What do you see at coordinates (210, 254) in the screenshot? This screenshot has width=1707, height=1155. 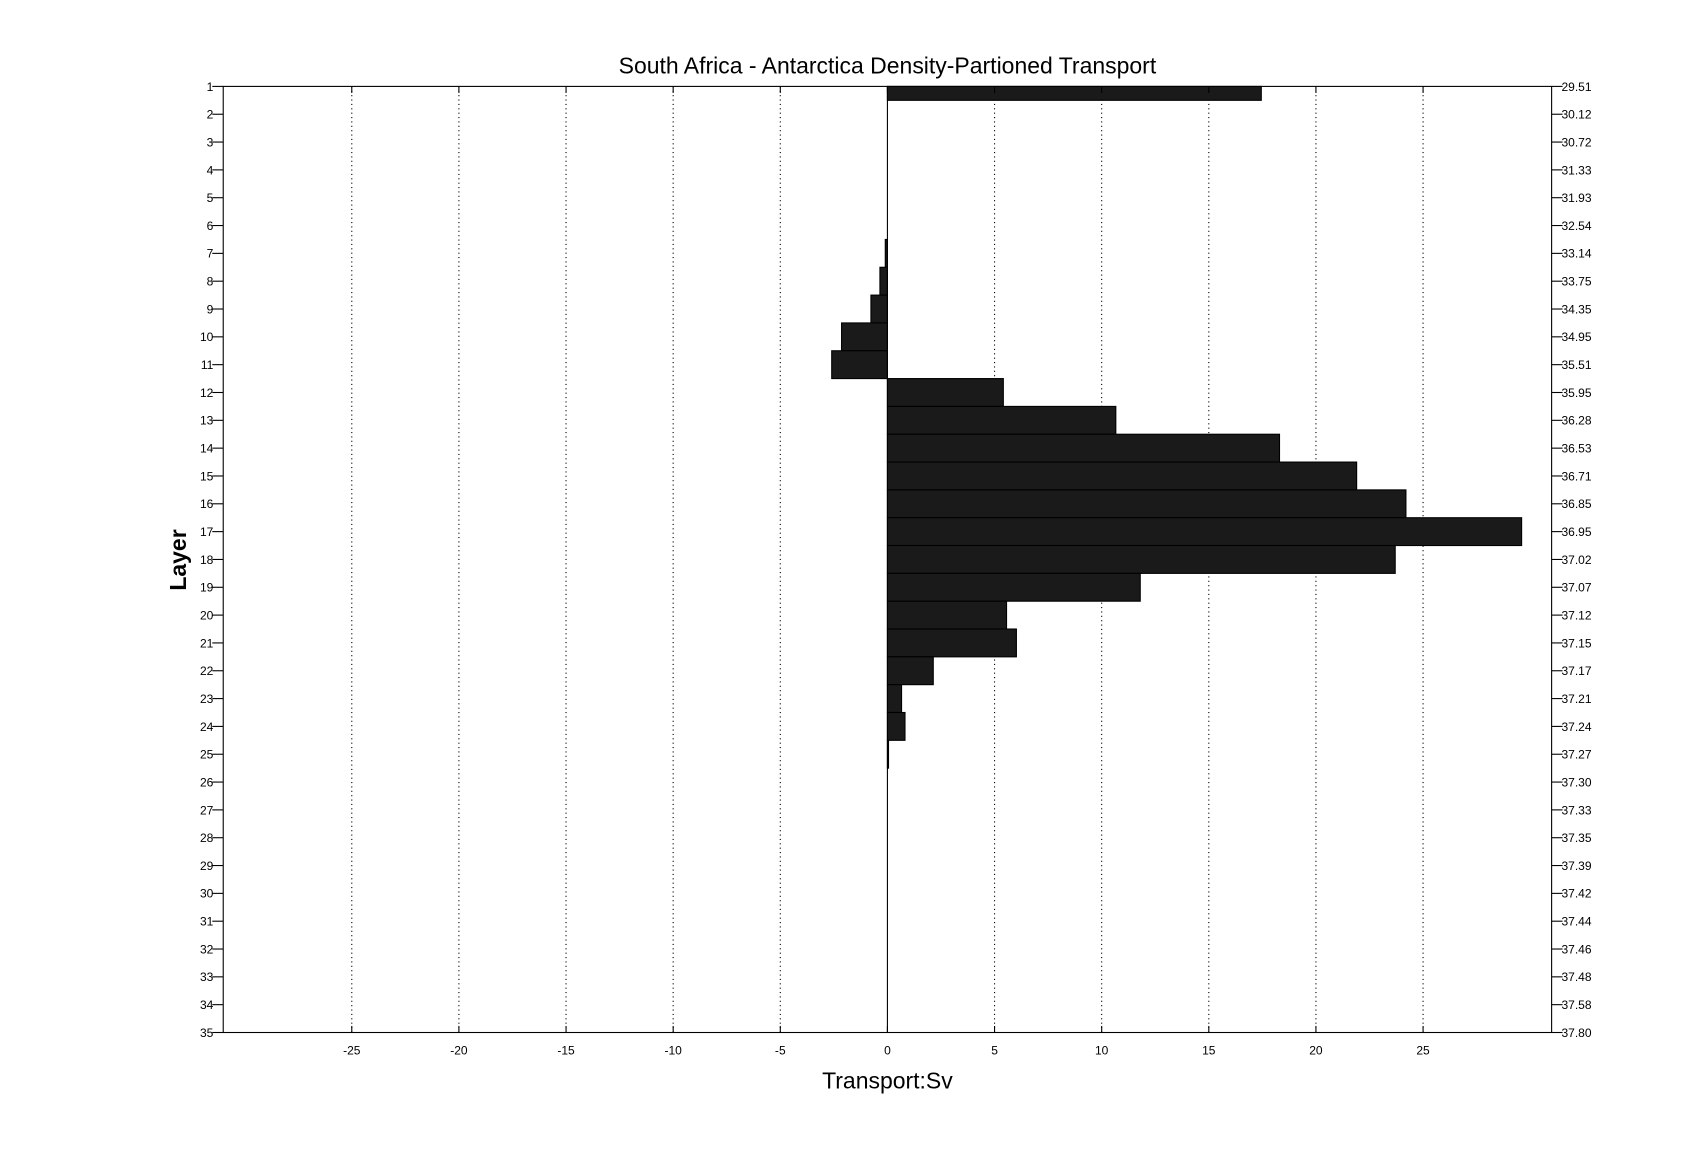 I see `y-tick-label: 7` at bounding box center [210, 254].